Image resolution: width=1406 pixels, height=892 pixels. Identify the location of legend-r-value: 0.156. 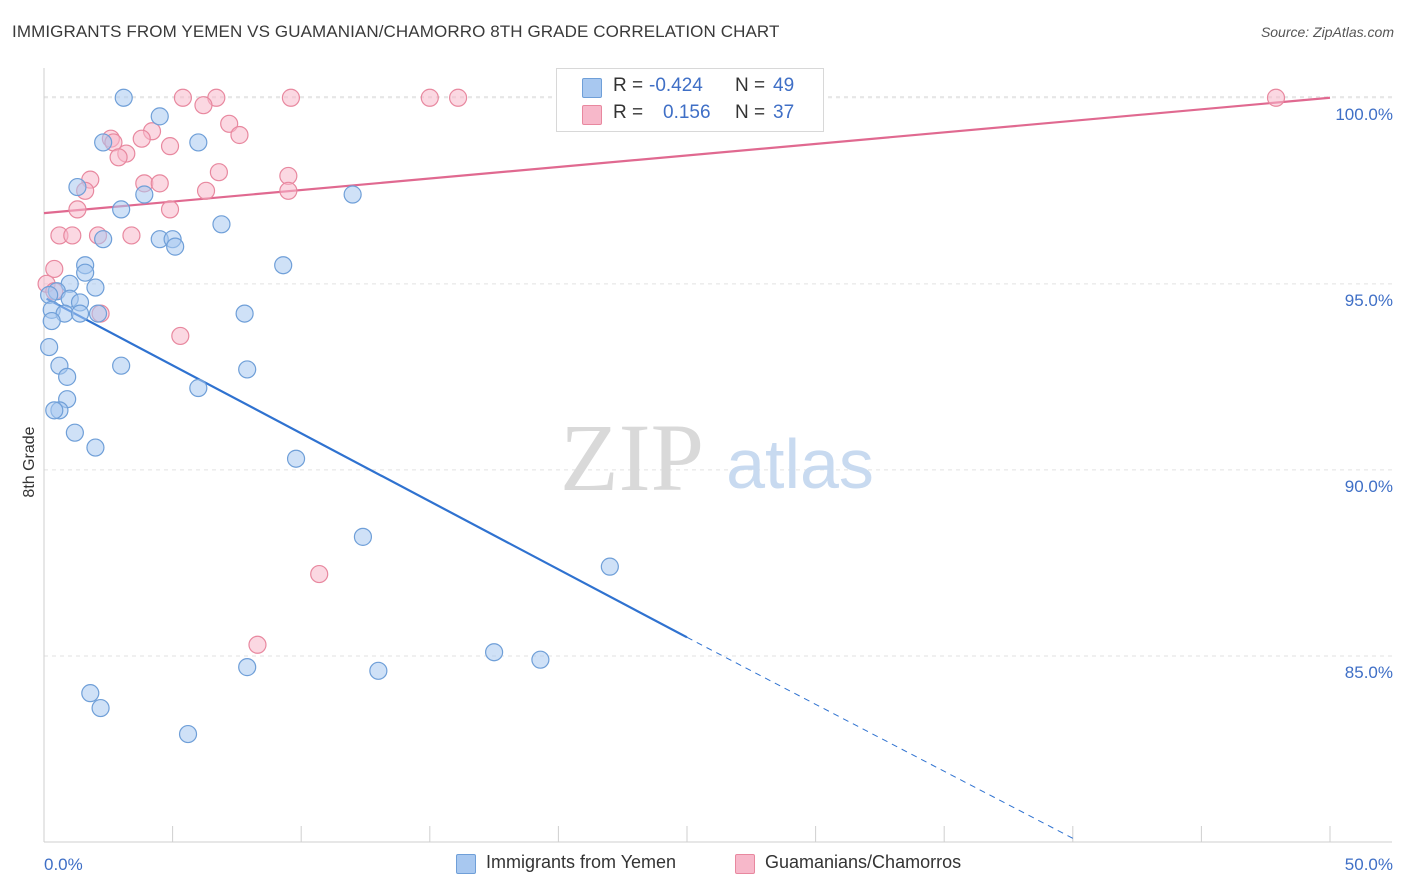
(687, 112).